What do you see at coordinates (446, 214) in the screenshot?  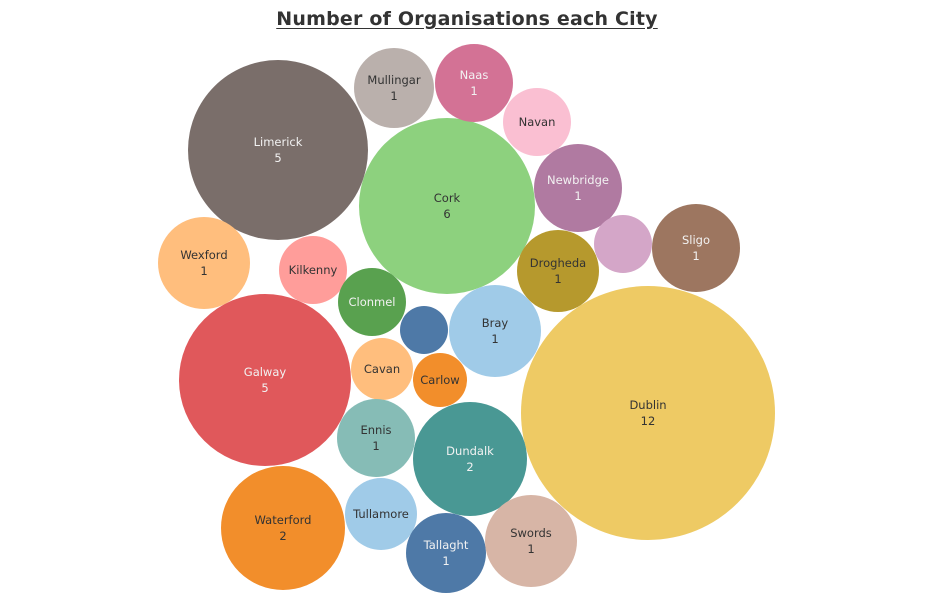 I see `bubble-value: 6` at bounding box center [446, 214].